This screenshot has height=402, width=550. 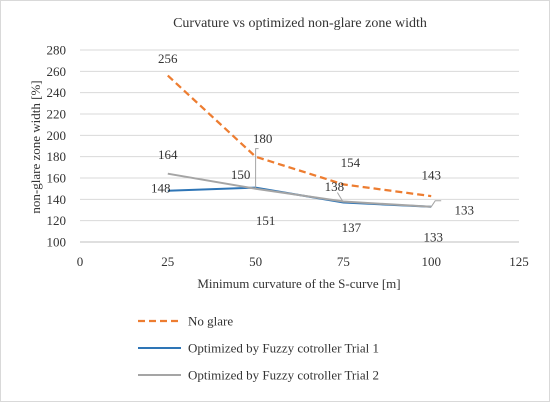 I want to click on data-label: 154, so click(x=351, y=162).